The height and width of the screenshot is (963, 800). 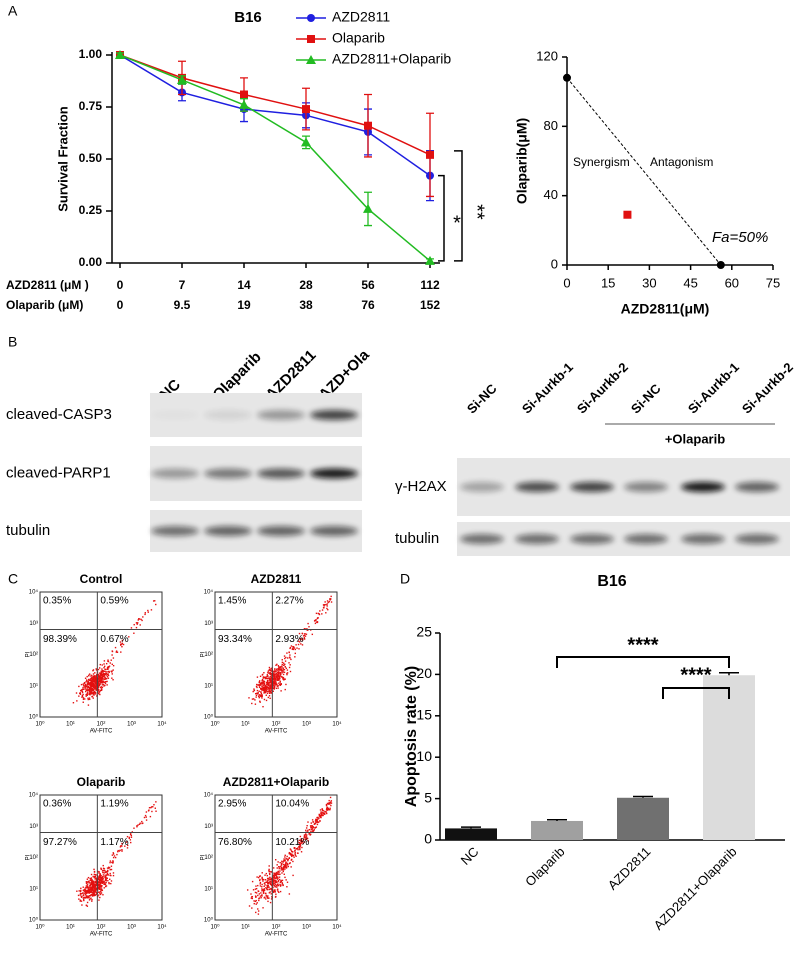 I want to click on quadrant-label: 2.27%, so click(x=289, y=601).